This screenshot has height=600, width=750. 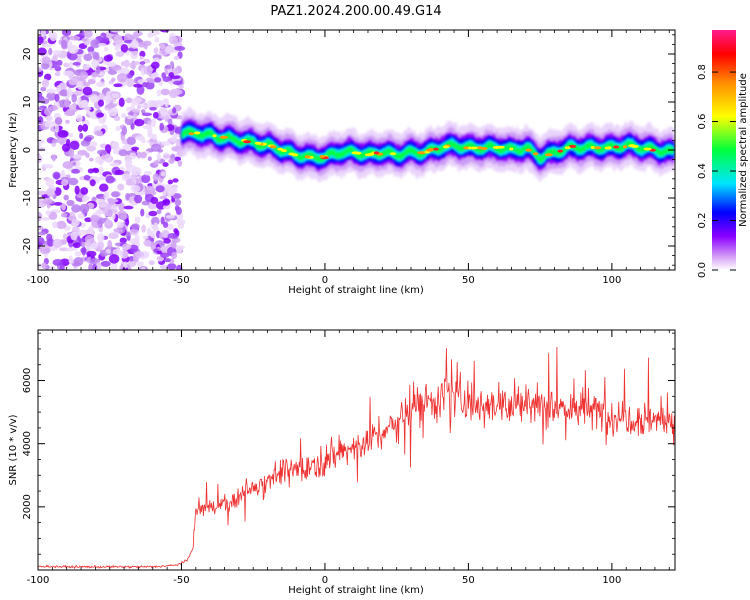 What do you see at coordinates (724, 150) in the screenshot?
I see `colorbar-gradient` at bounding box center [724, 150].